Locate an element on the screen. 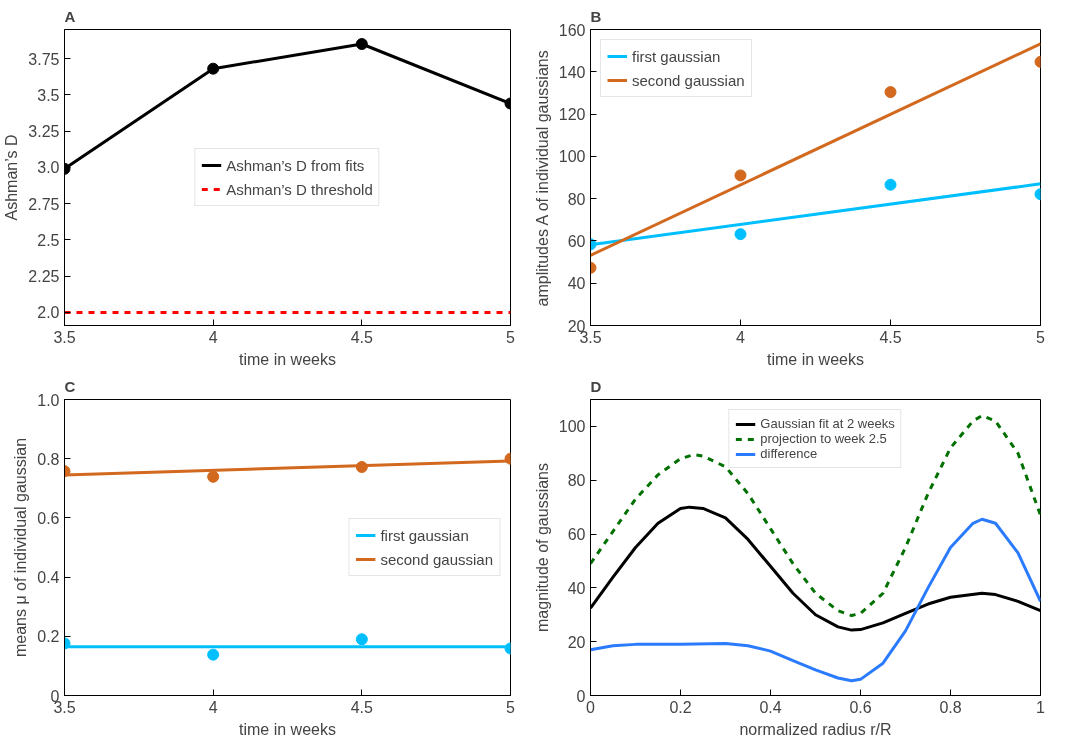 The width and height of the screenshot is (1083, 756). legend-label: Ashman’s D threshold is located at coordinates (299, 189).